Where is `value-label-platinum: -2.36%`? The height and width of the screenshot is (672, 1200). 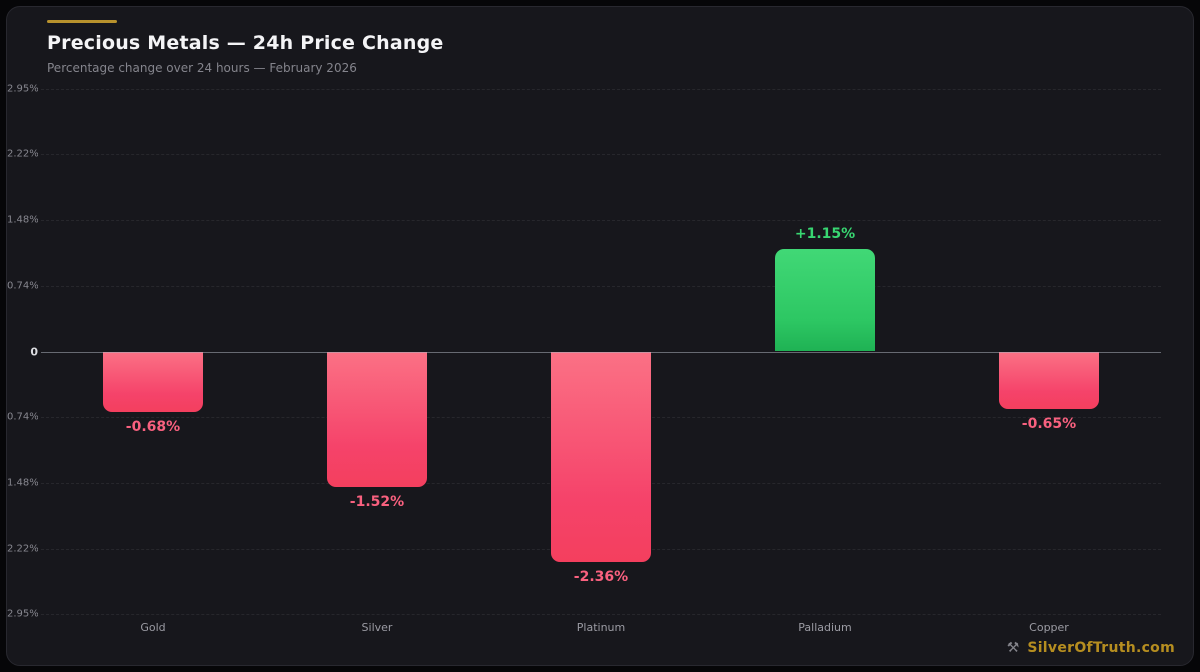
value-label-platinum: -2.36% is located at coordinates (601, 576).